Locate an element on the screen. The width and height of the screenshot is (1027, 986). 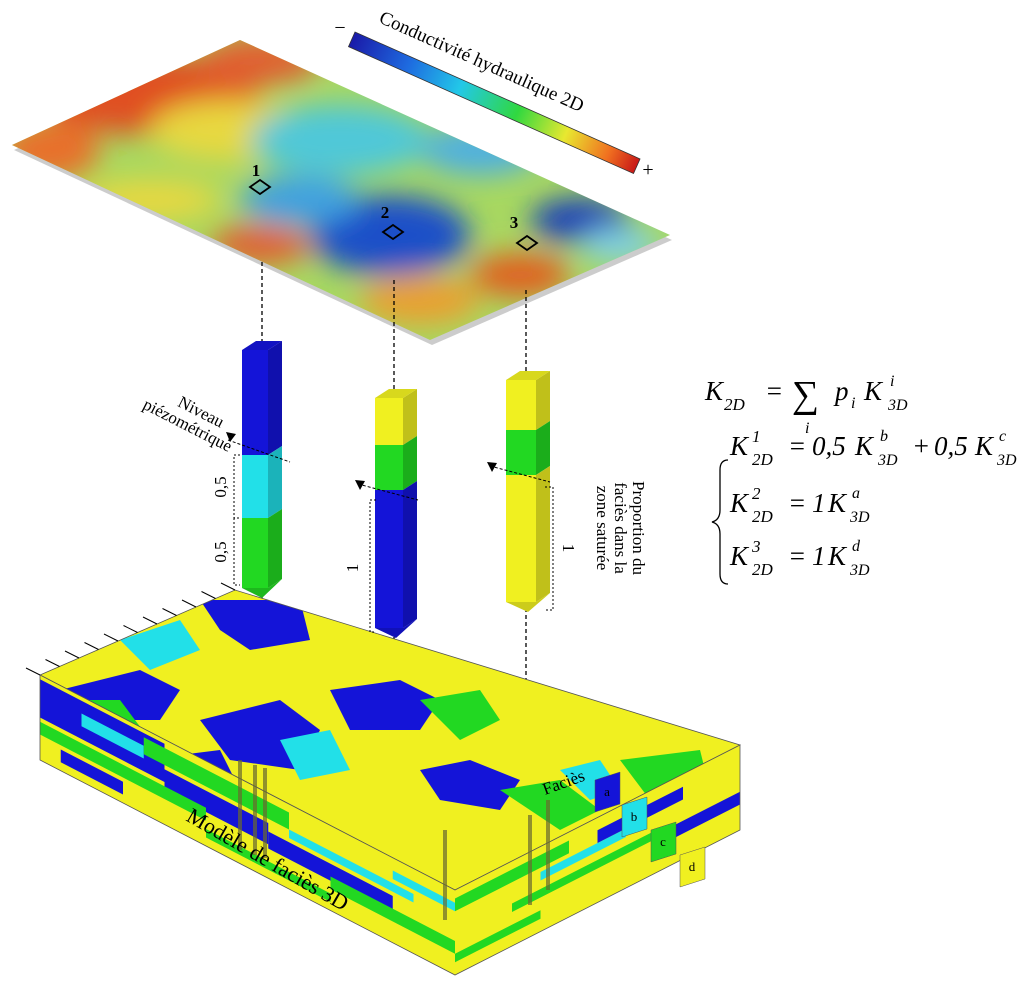
equation-token: c is located at coordinates (1002, 436).